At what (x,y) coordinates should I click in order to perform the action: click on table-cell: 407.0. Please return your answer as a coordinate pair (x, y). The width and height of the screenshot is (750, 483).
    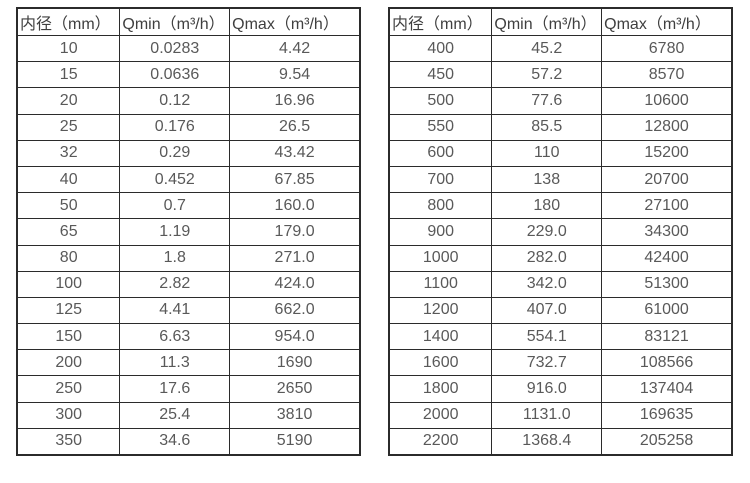
    Looking at the image, I should click on (547, 310).